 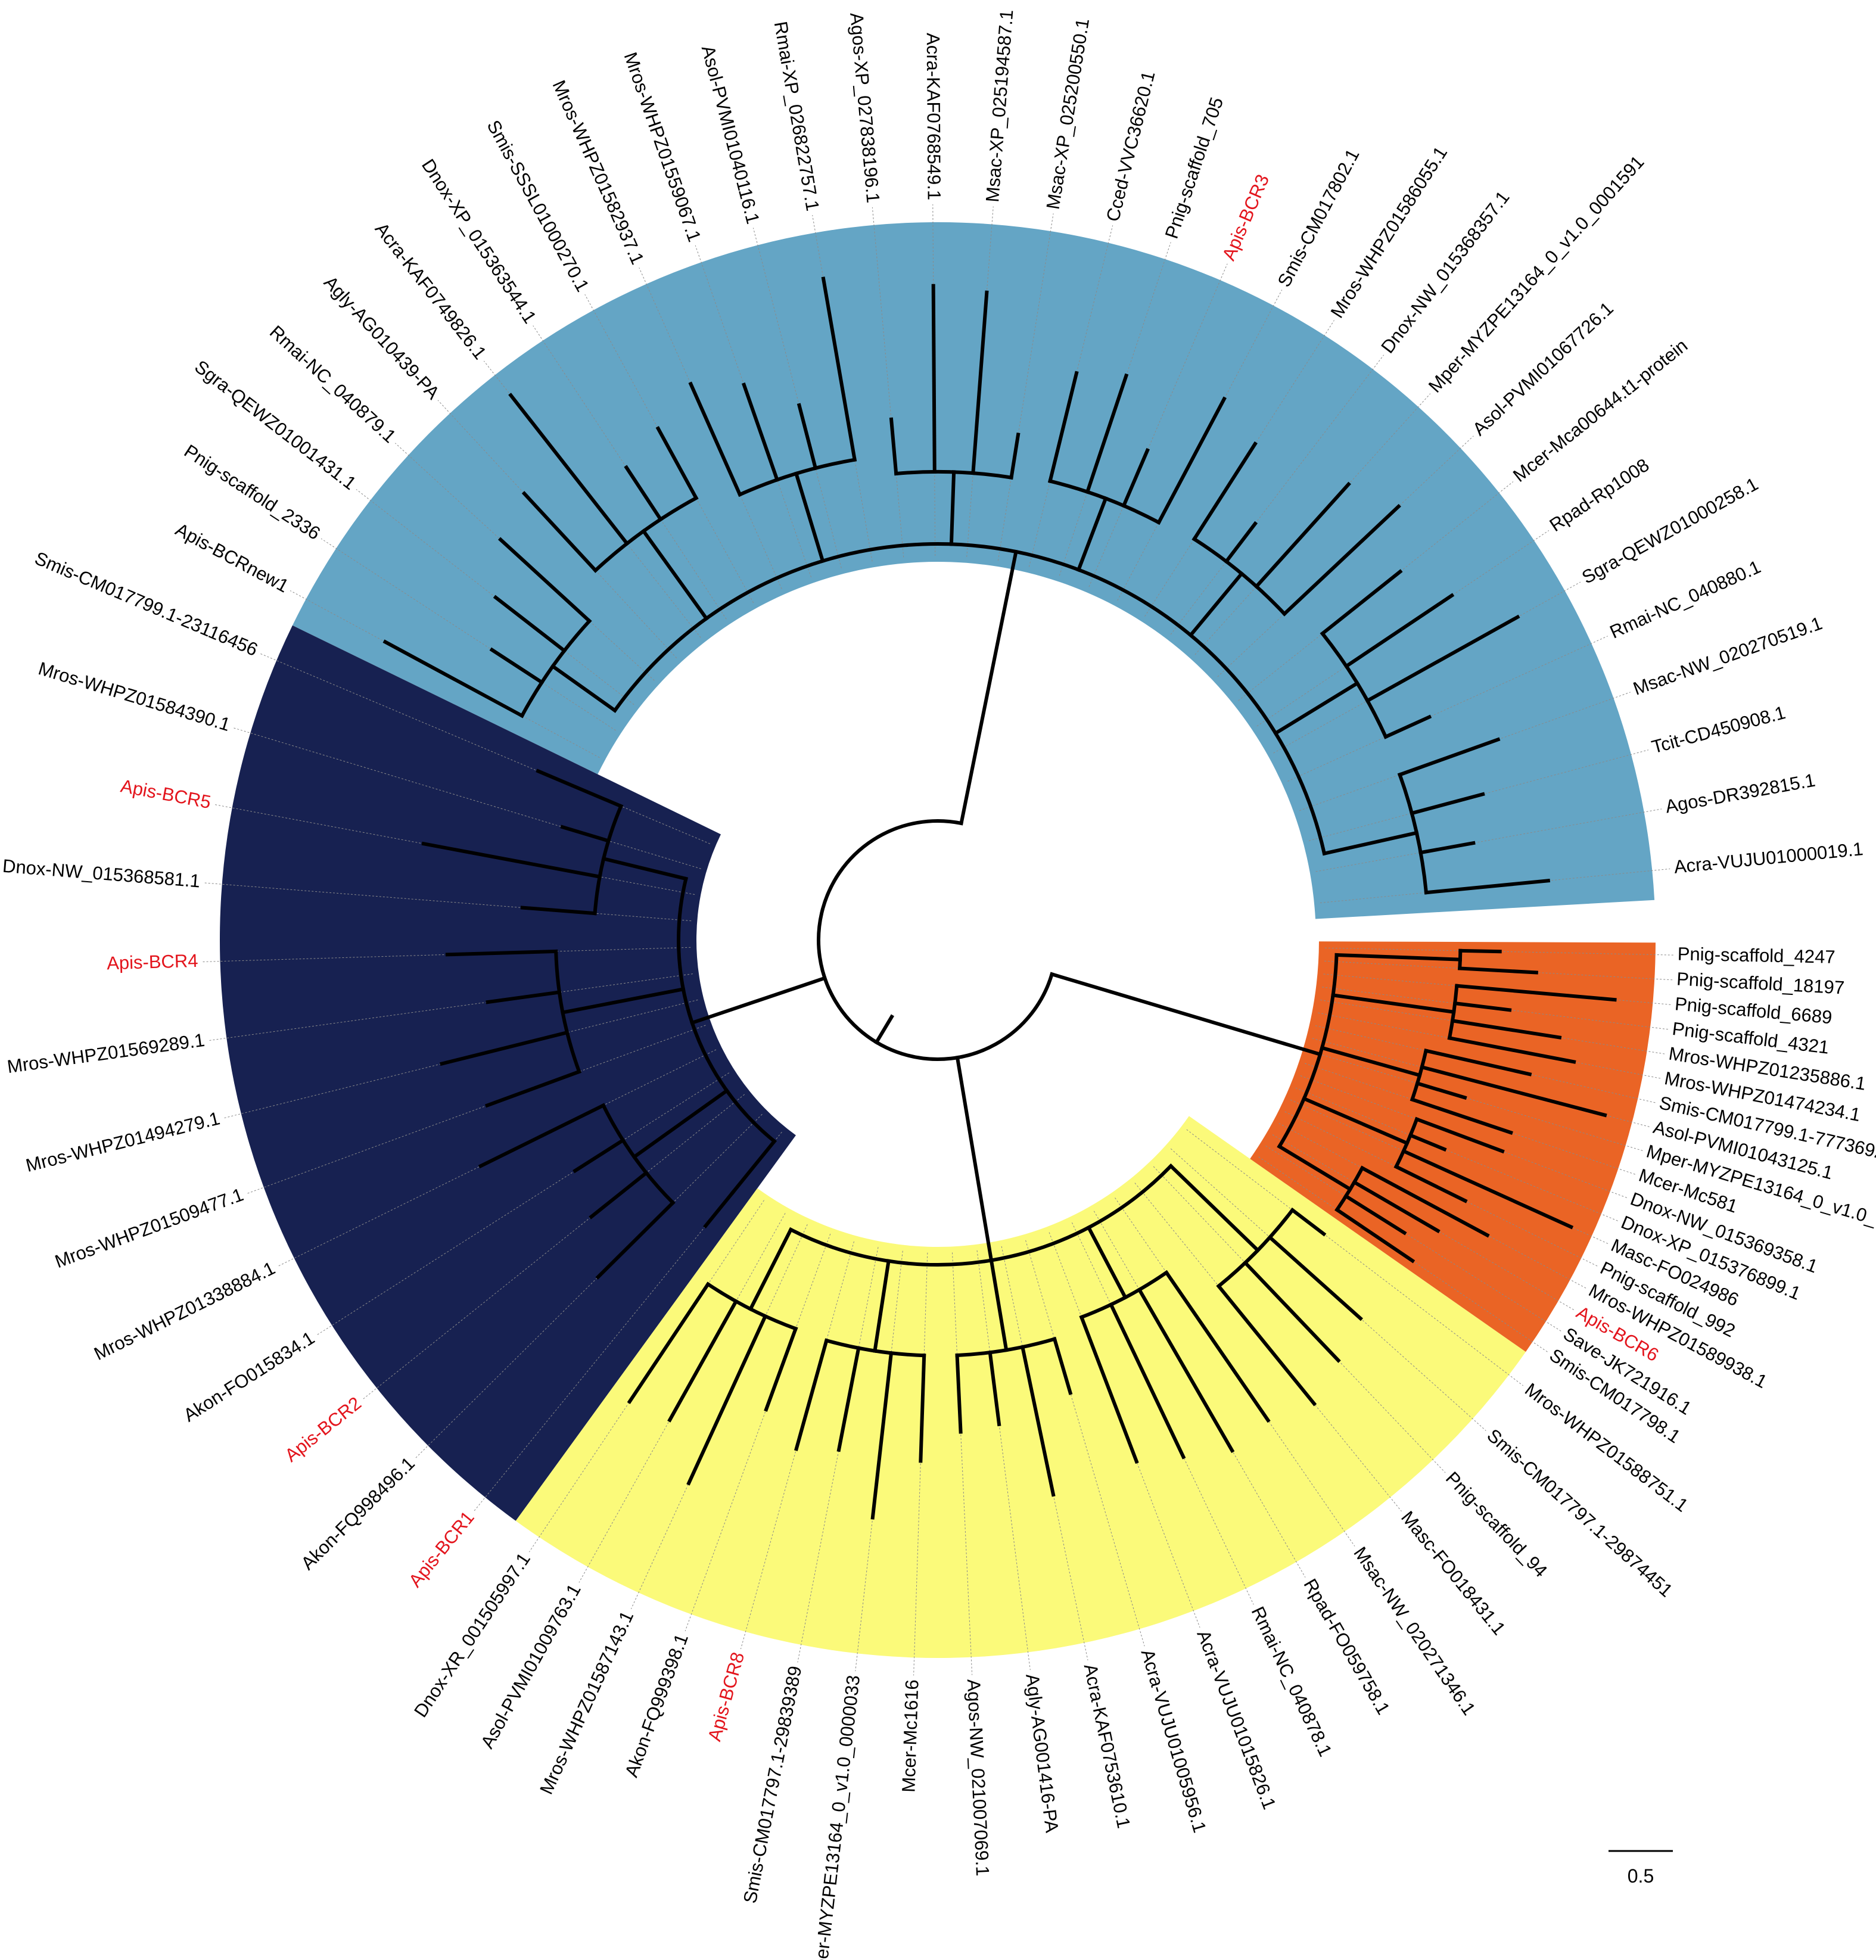 I want to click on tip-label: Mros-WHPZ01338884.1, so click(x=184, y=1311).